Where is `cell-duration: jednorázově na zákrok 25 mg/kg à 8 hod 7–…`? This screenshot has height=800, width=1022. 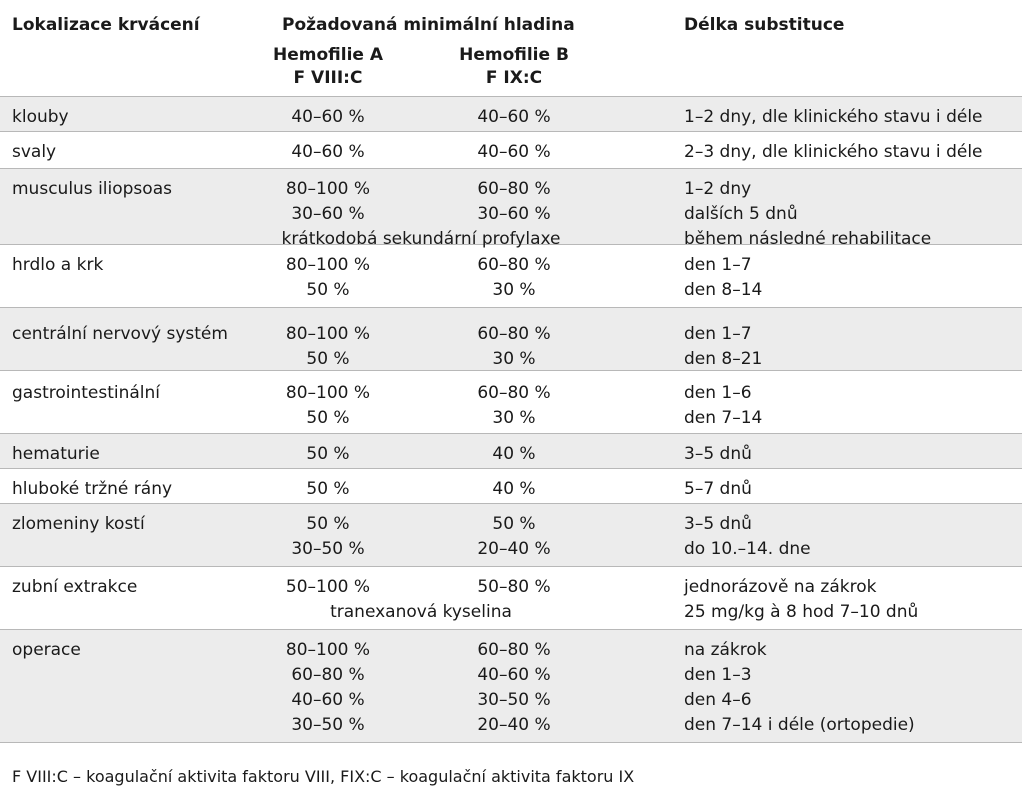
cell-duration: jednorázově na zákrok 25 mg/kg à 8 hod 7–… is located at coordinates (801, 600).